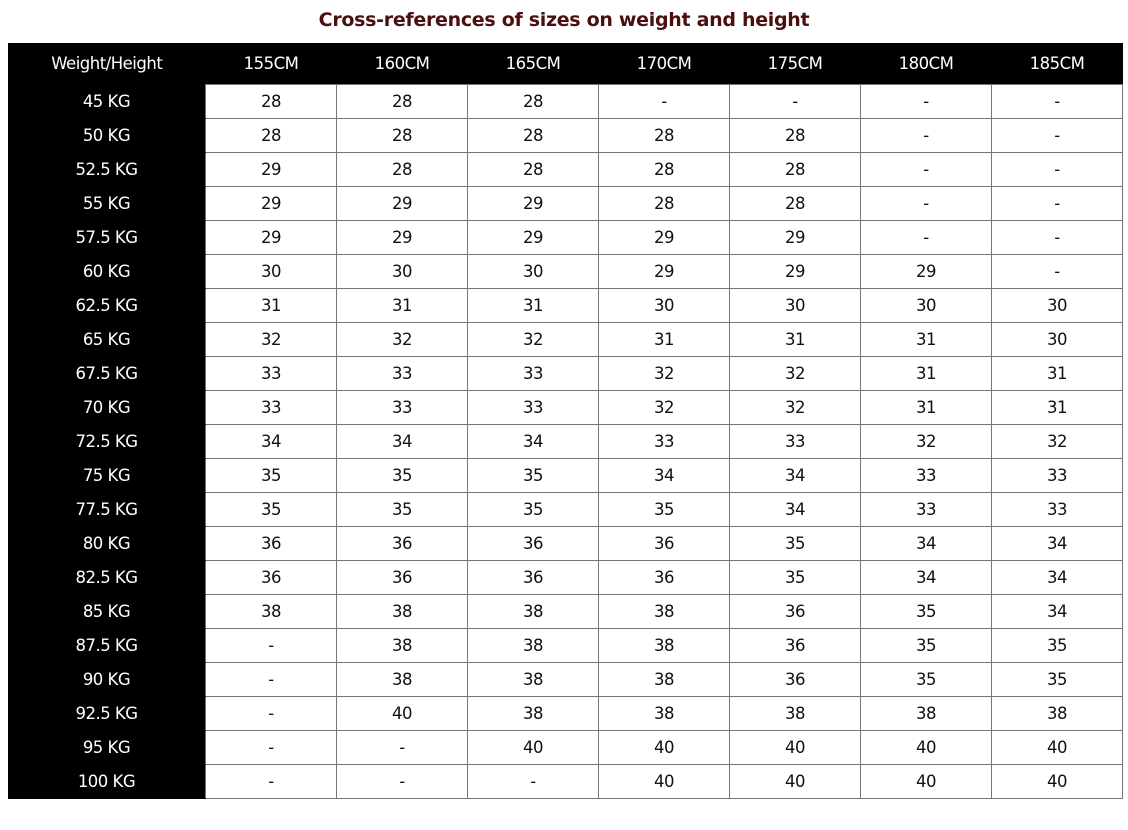 Image resolution: width=1128 pixels, height=830 pixels. I want to click on row-header-weight: 65 KG, so click(107, 339).